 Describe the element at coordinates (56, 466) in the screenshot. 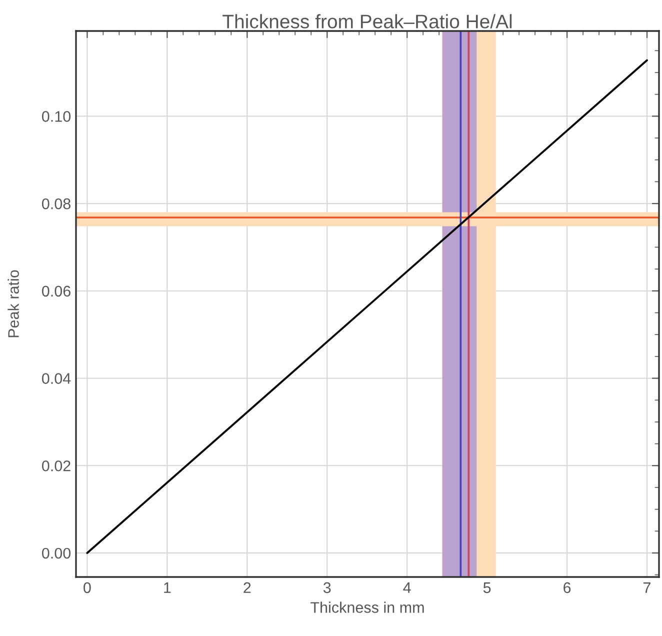

I see `y-tick-label: 0.02` at that location.